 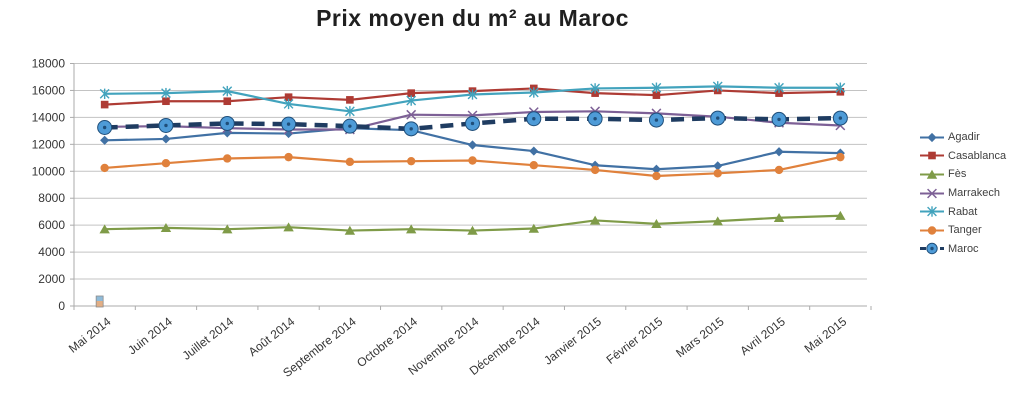 I want to click on legend-item-casablanca: Casablanca, so click(x=962, y=156).